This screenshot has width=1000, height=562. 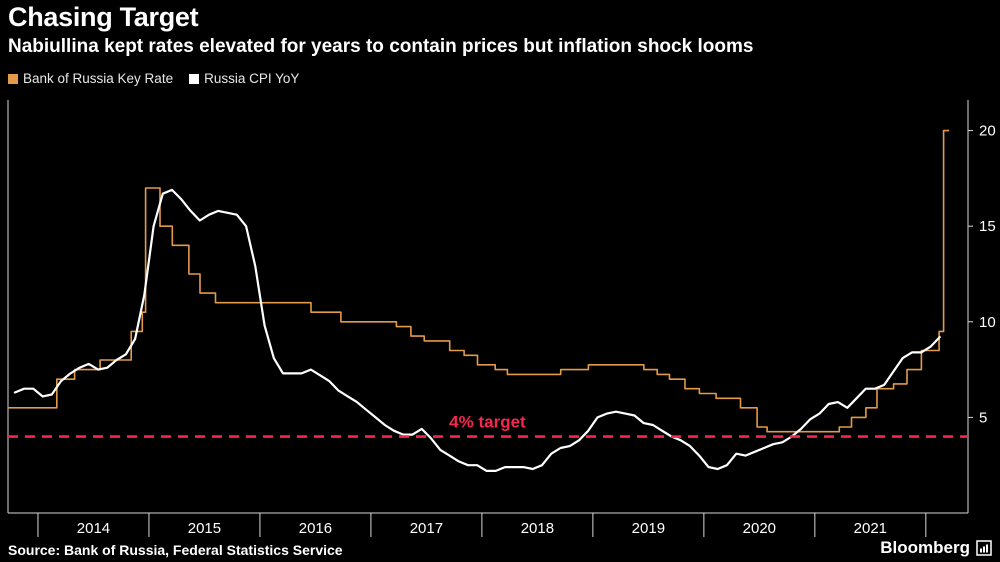 What do you see at coordinates (315, 528) in the screenshot?
I see `svg-text: 2016` at bounding box center [315, 528].